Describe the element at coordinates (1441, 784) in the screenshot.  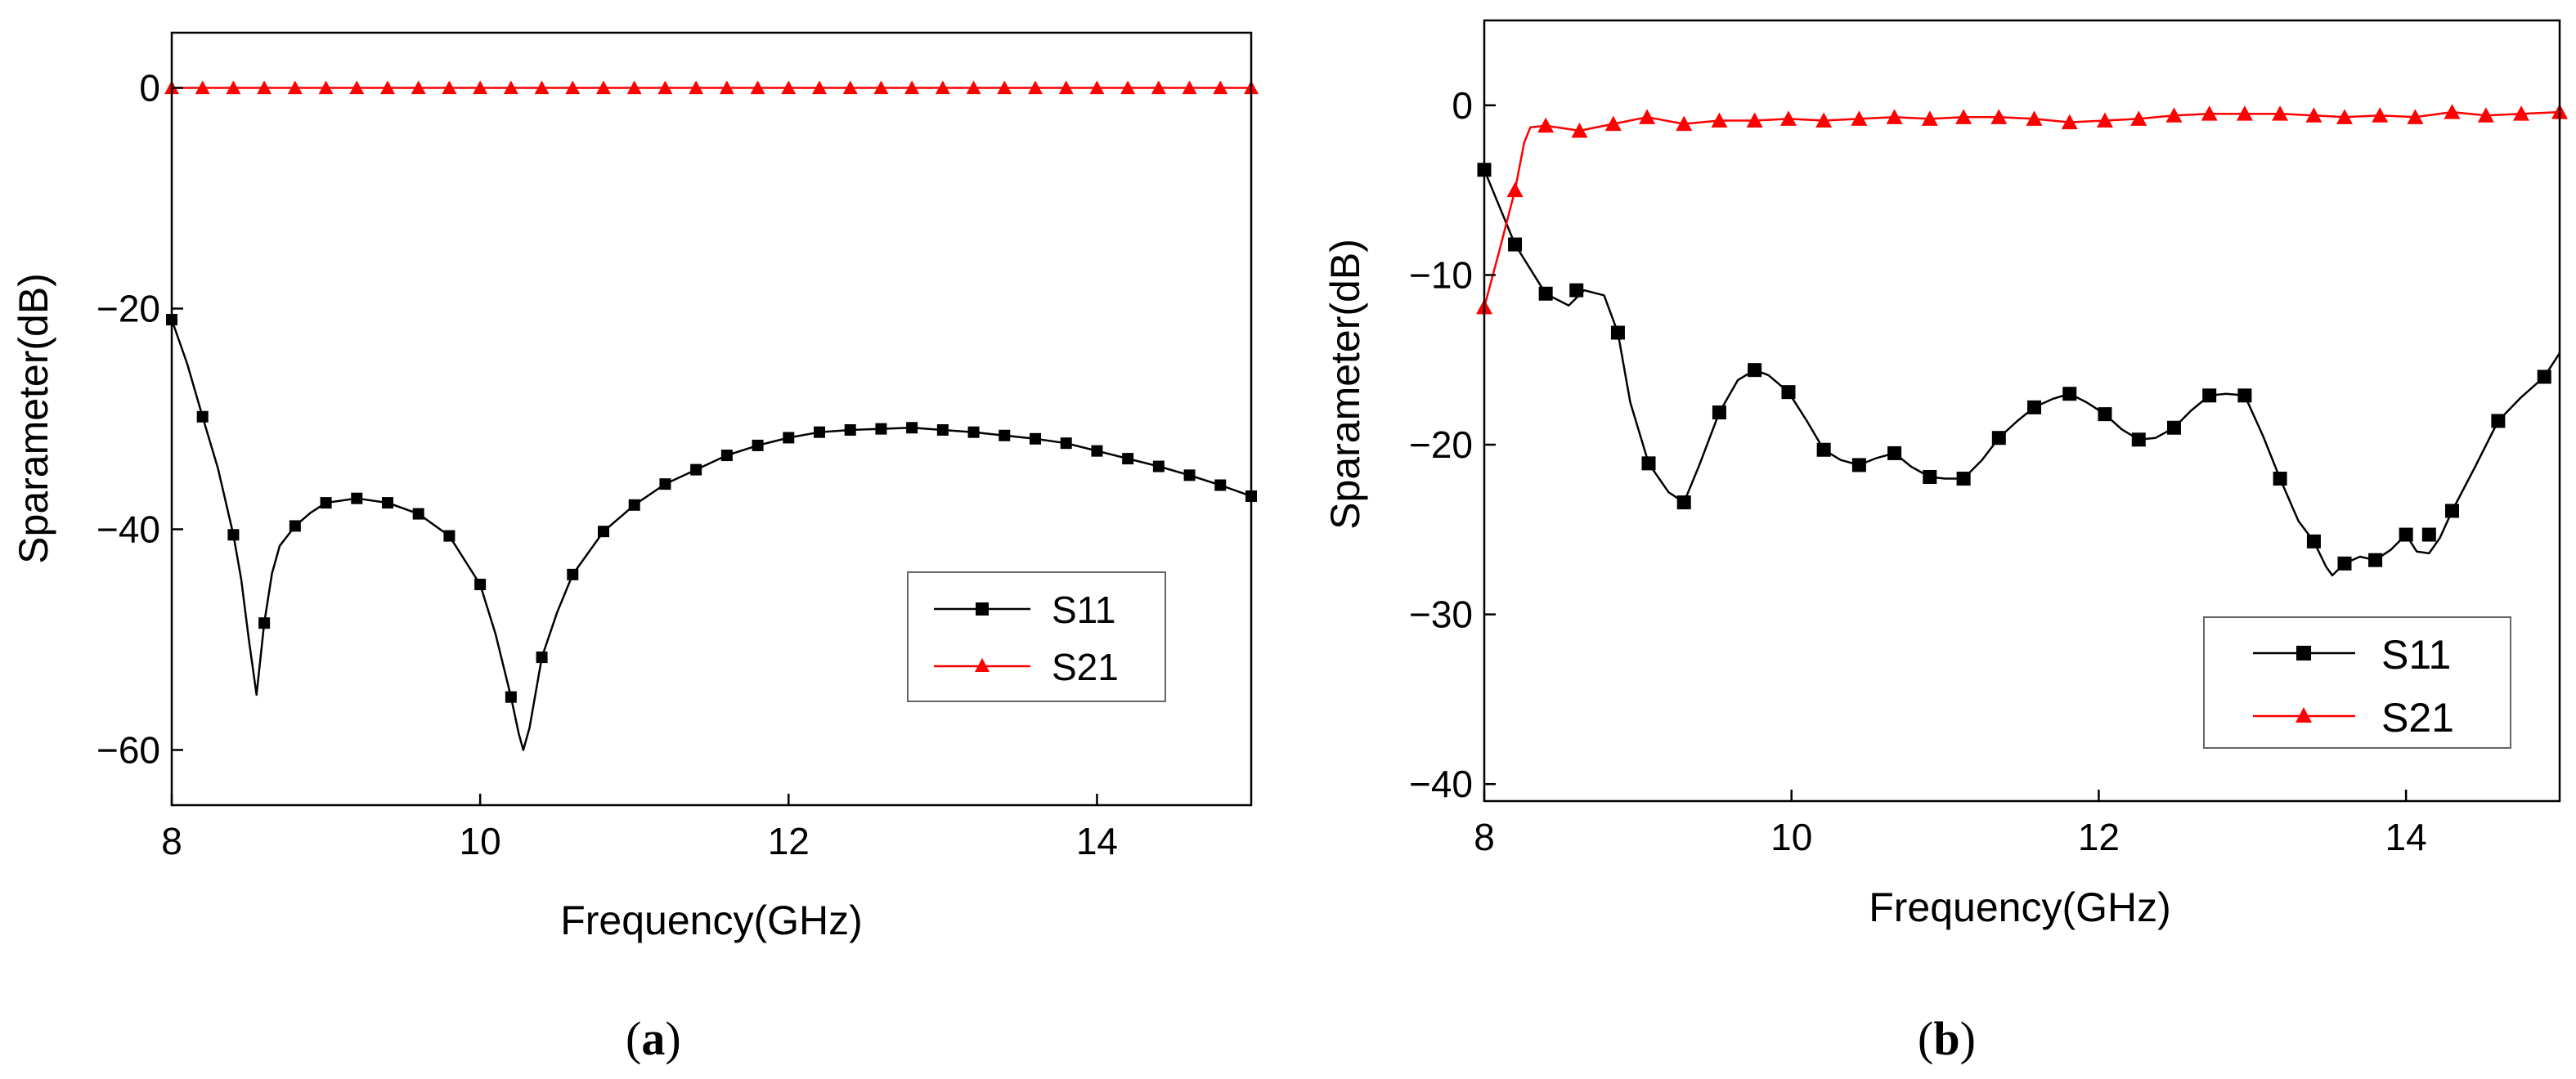
I see `chart-b-y-tick-label: −40` at that location.